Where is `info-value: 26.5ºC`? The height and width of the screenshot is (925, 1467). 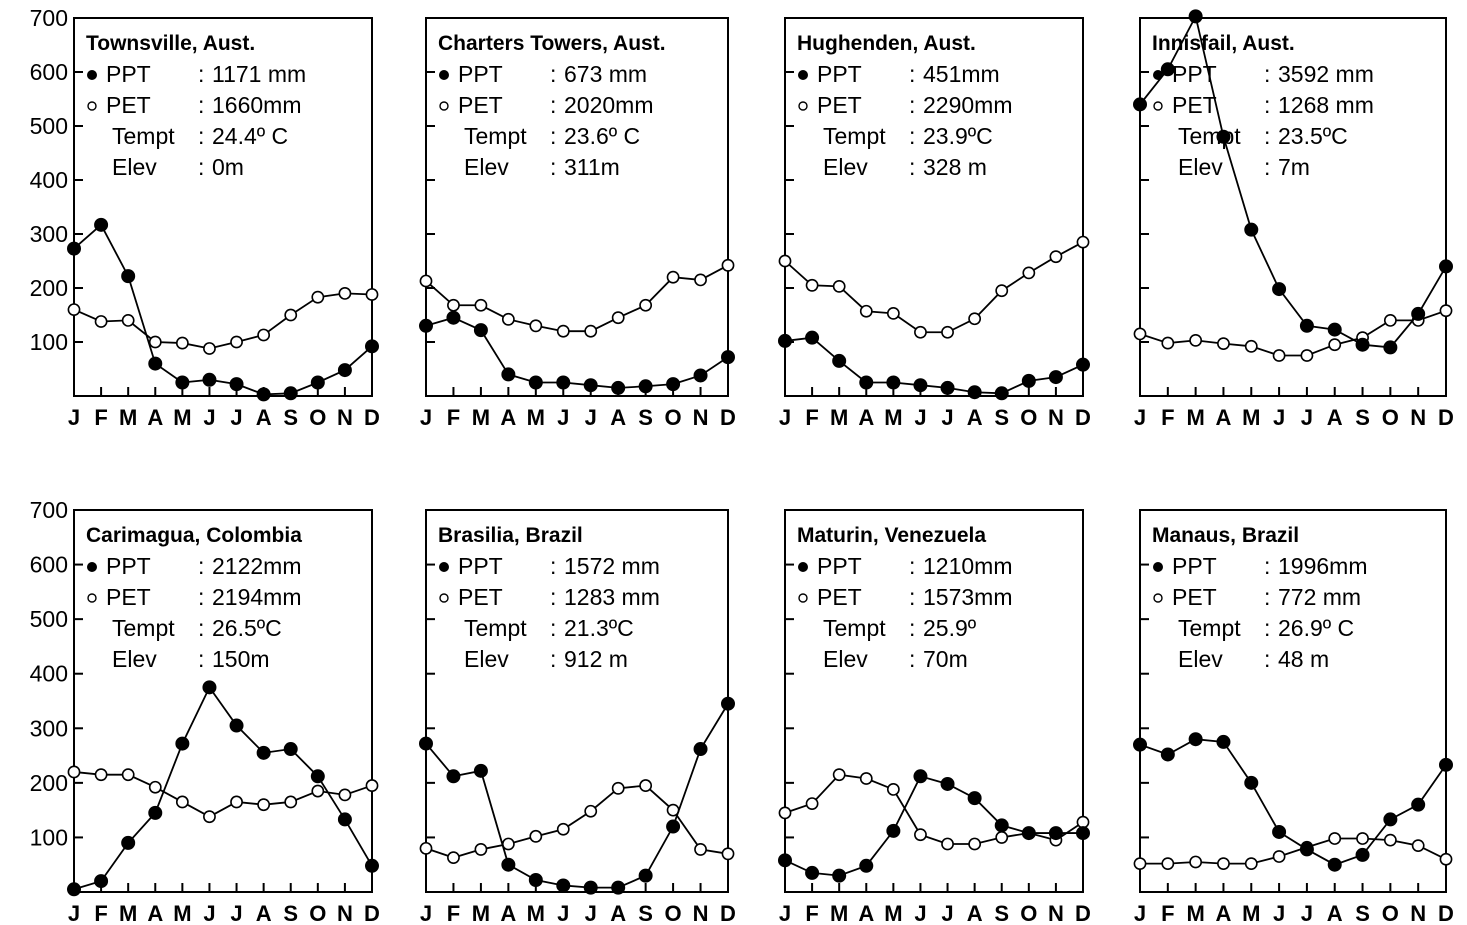
info-value: 26.5ºC is located at coordinates (247, 628).